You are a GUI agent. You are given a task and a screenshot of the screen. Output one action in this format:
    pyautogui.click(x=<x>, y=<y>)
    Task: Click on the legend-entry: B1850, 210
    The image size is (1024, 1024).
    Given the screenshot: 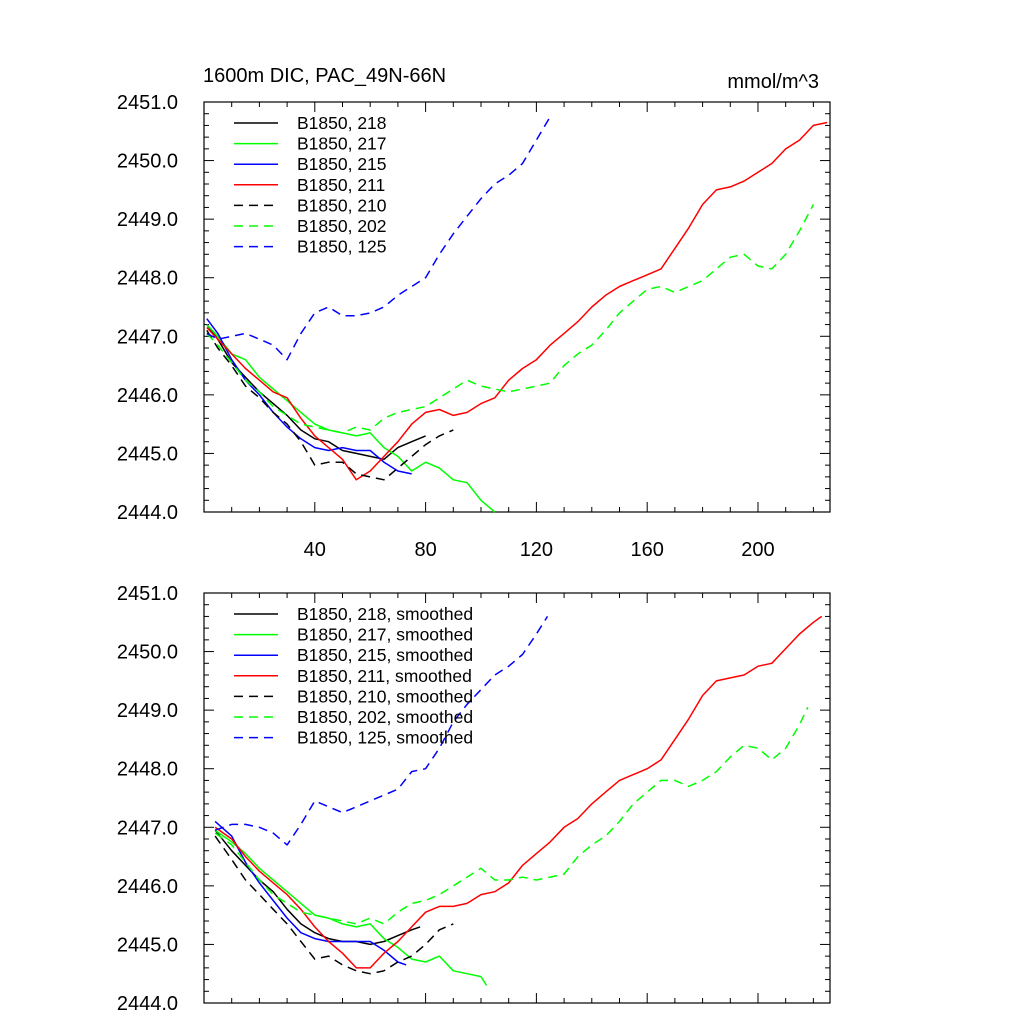 What is the action you would take?
    pyautogui.click(x=342, y=205)
    